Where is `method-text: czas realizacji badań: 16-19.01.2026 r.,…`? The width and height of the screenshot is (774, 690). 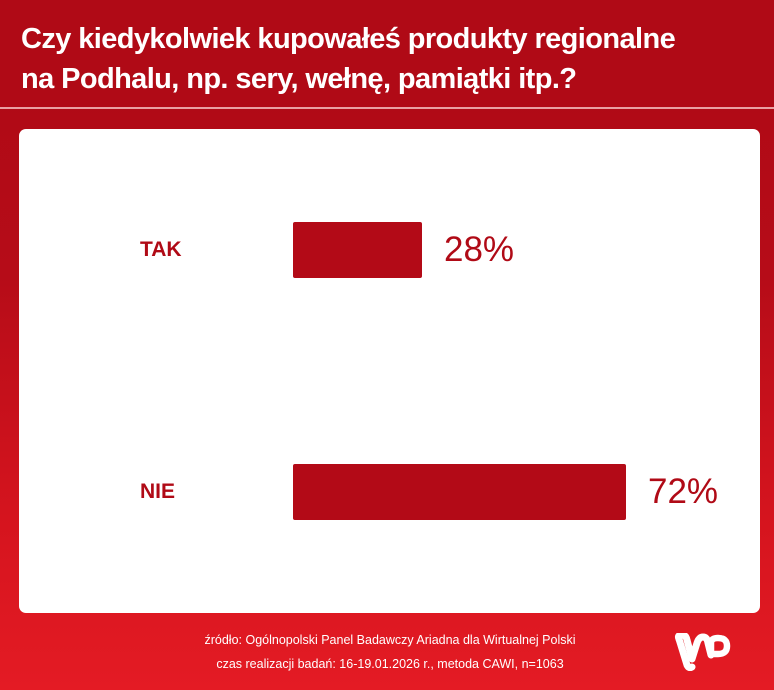 method-text: czas realizacji badań: 16-19.01.2026 r.,… is located at coordinates (390, 664).